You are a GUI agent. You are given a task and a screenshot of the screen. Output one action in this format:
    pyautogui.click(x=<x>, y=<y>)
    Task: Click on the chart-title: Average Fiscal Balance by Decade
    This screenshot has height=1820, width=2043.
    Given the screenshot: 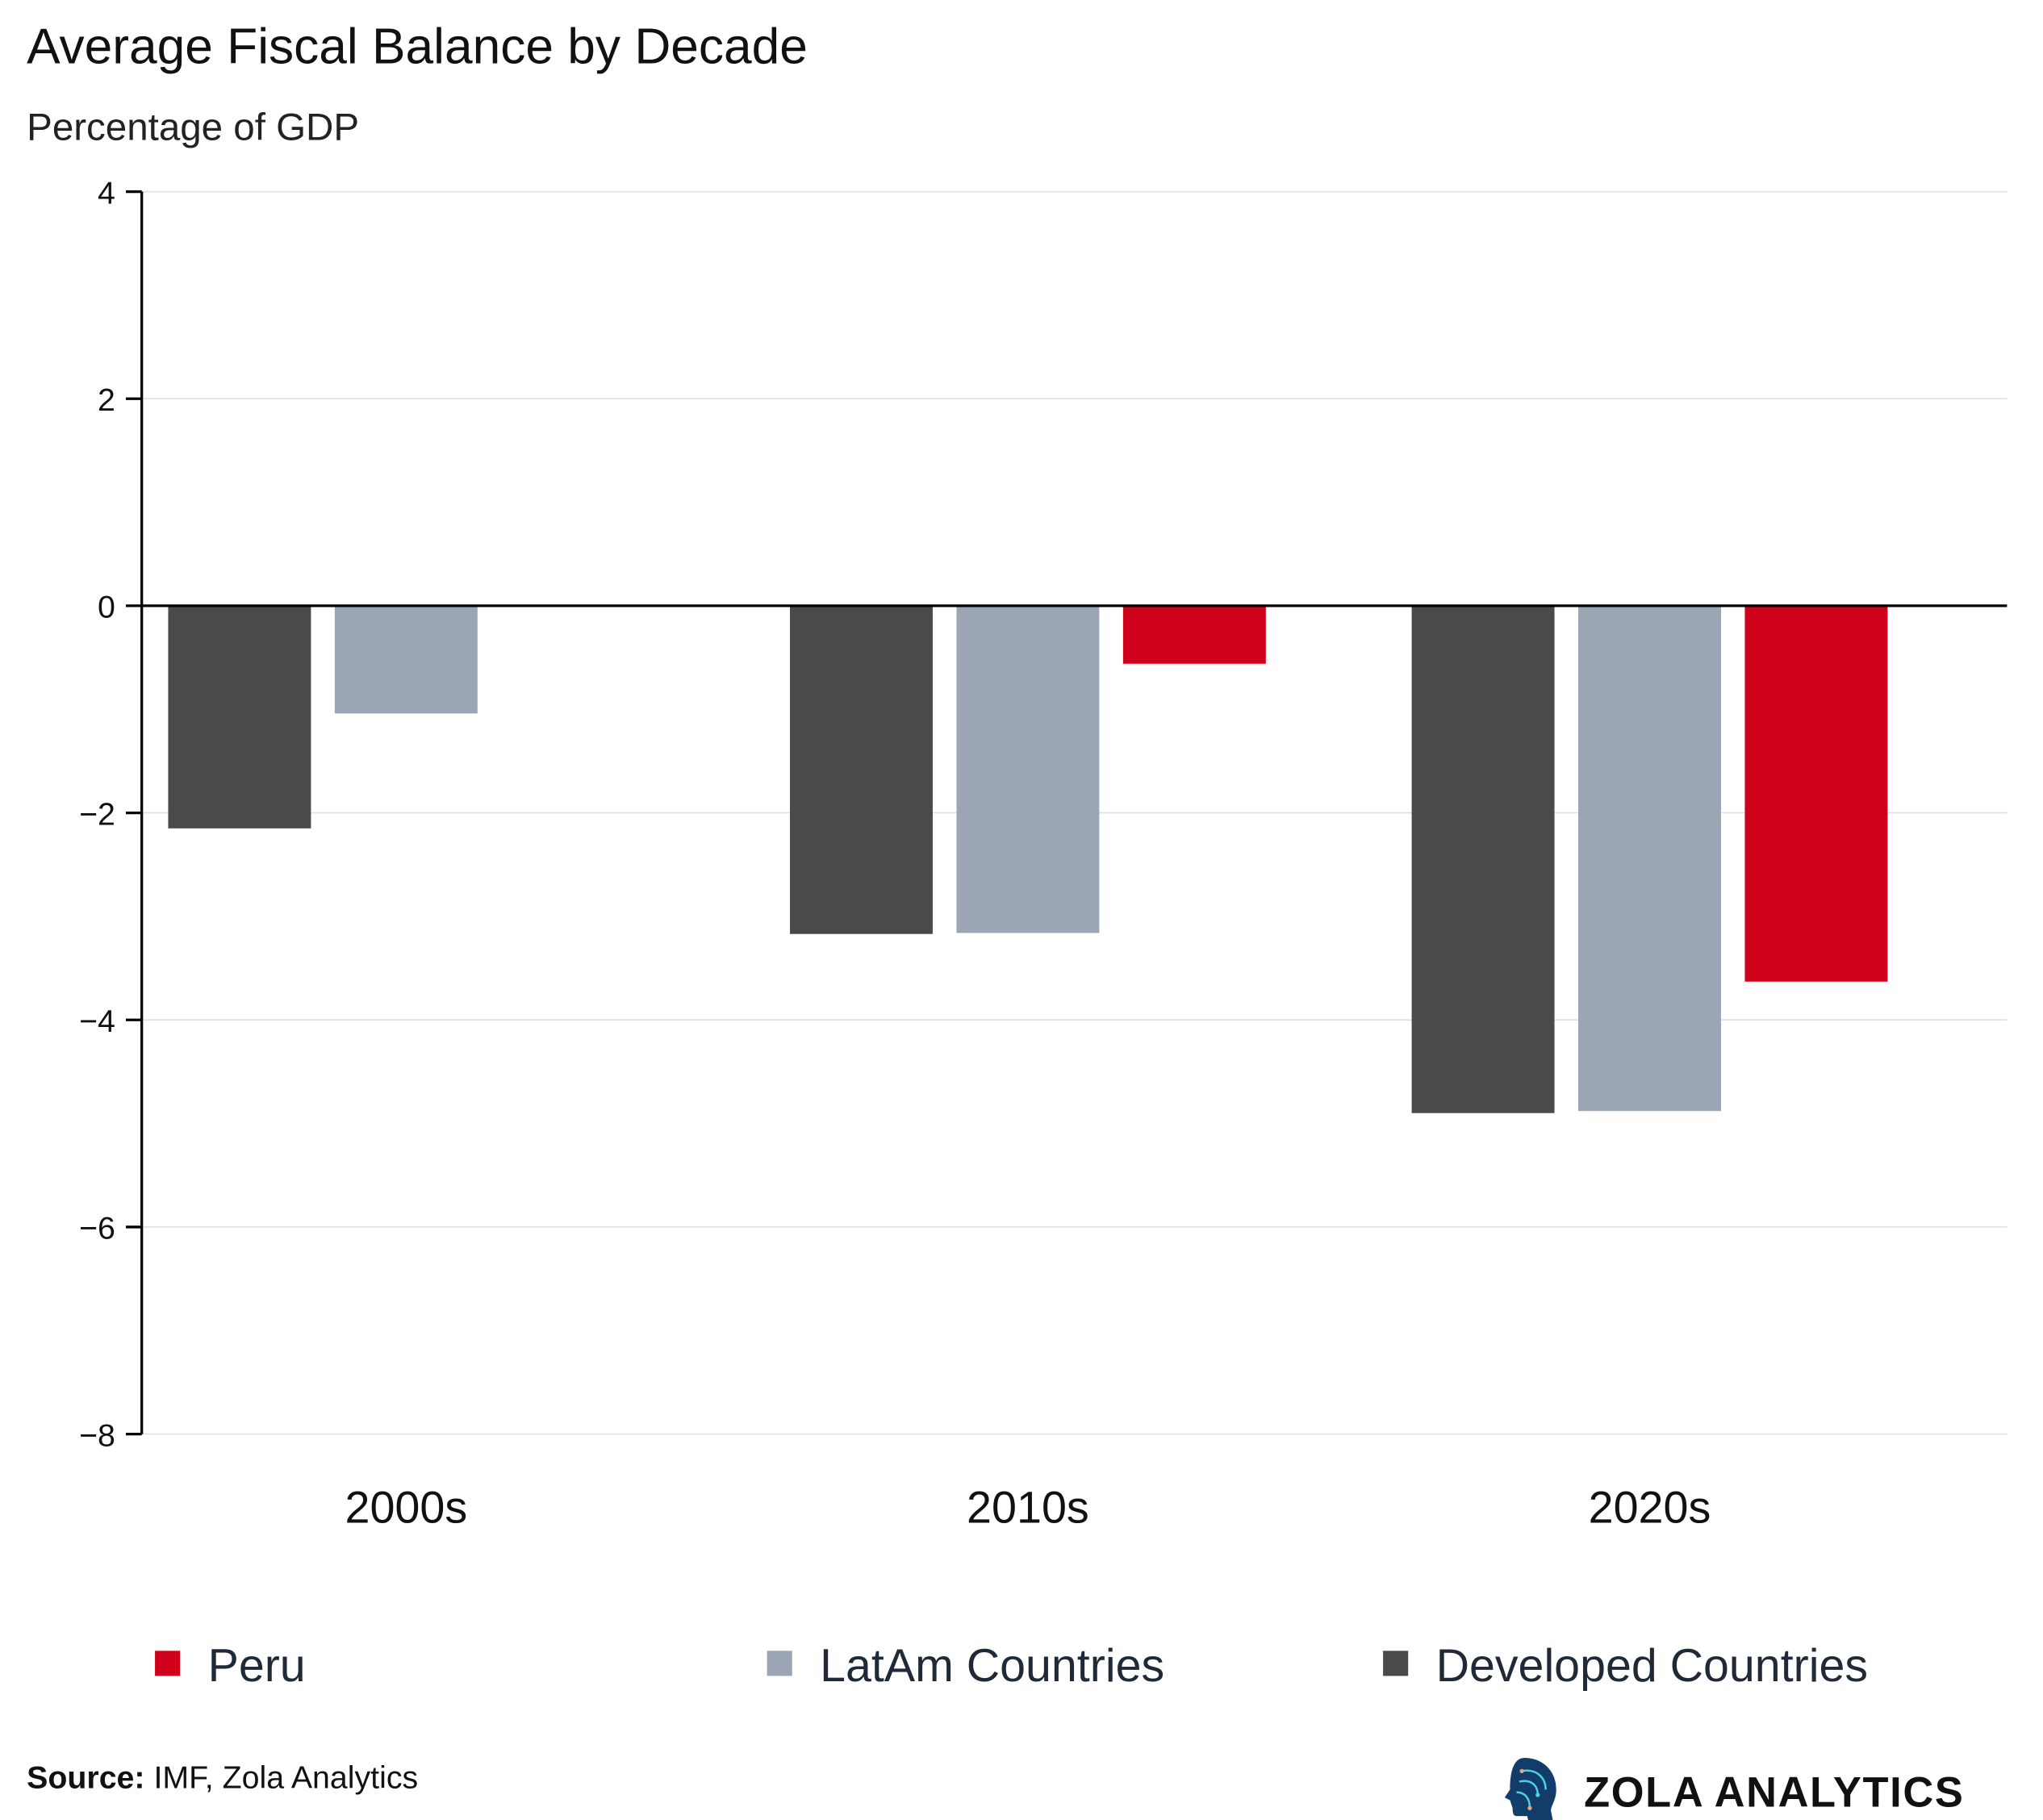 What is the action you would take?
    pyautogui.click(x=417, y=47)
    